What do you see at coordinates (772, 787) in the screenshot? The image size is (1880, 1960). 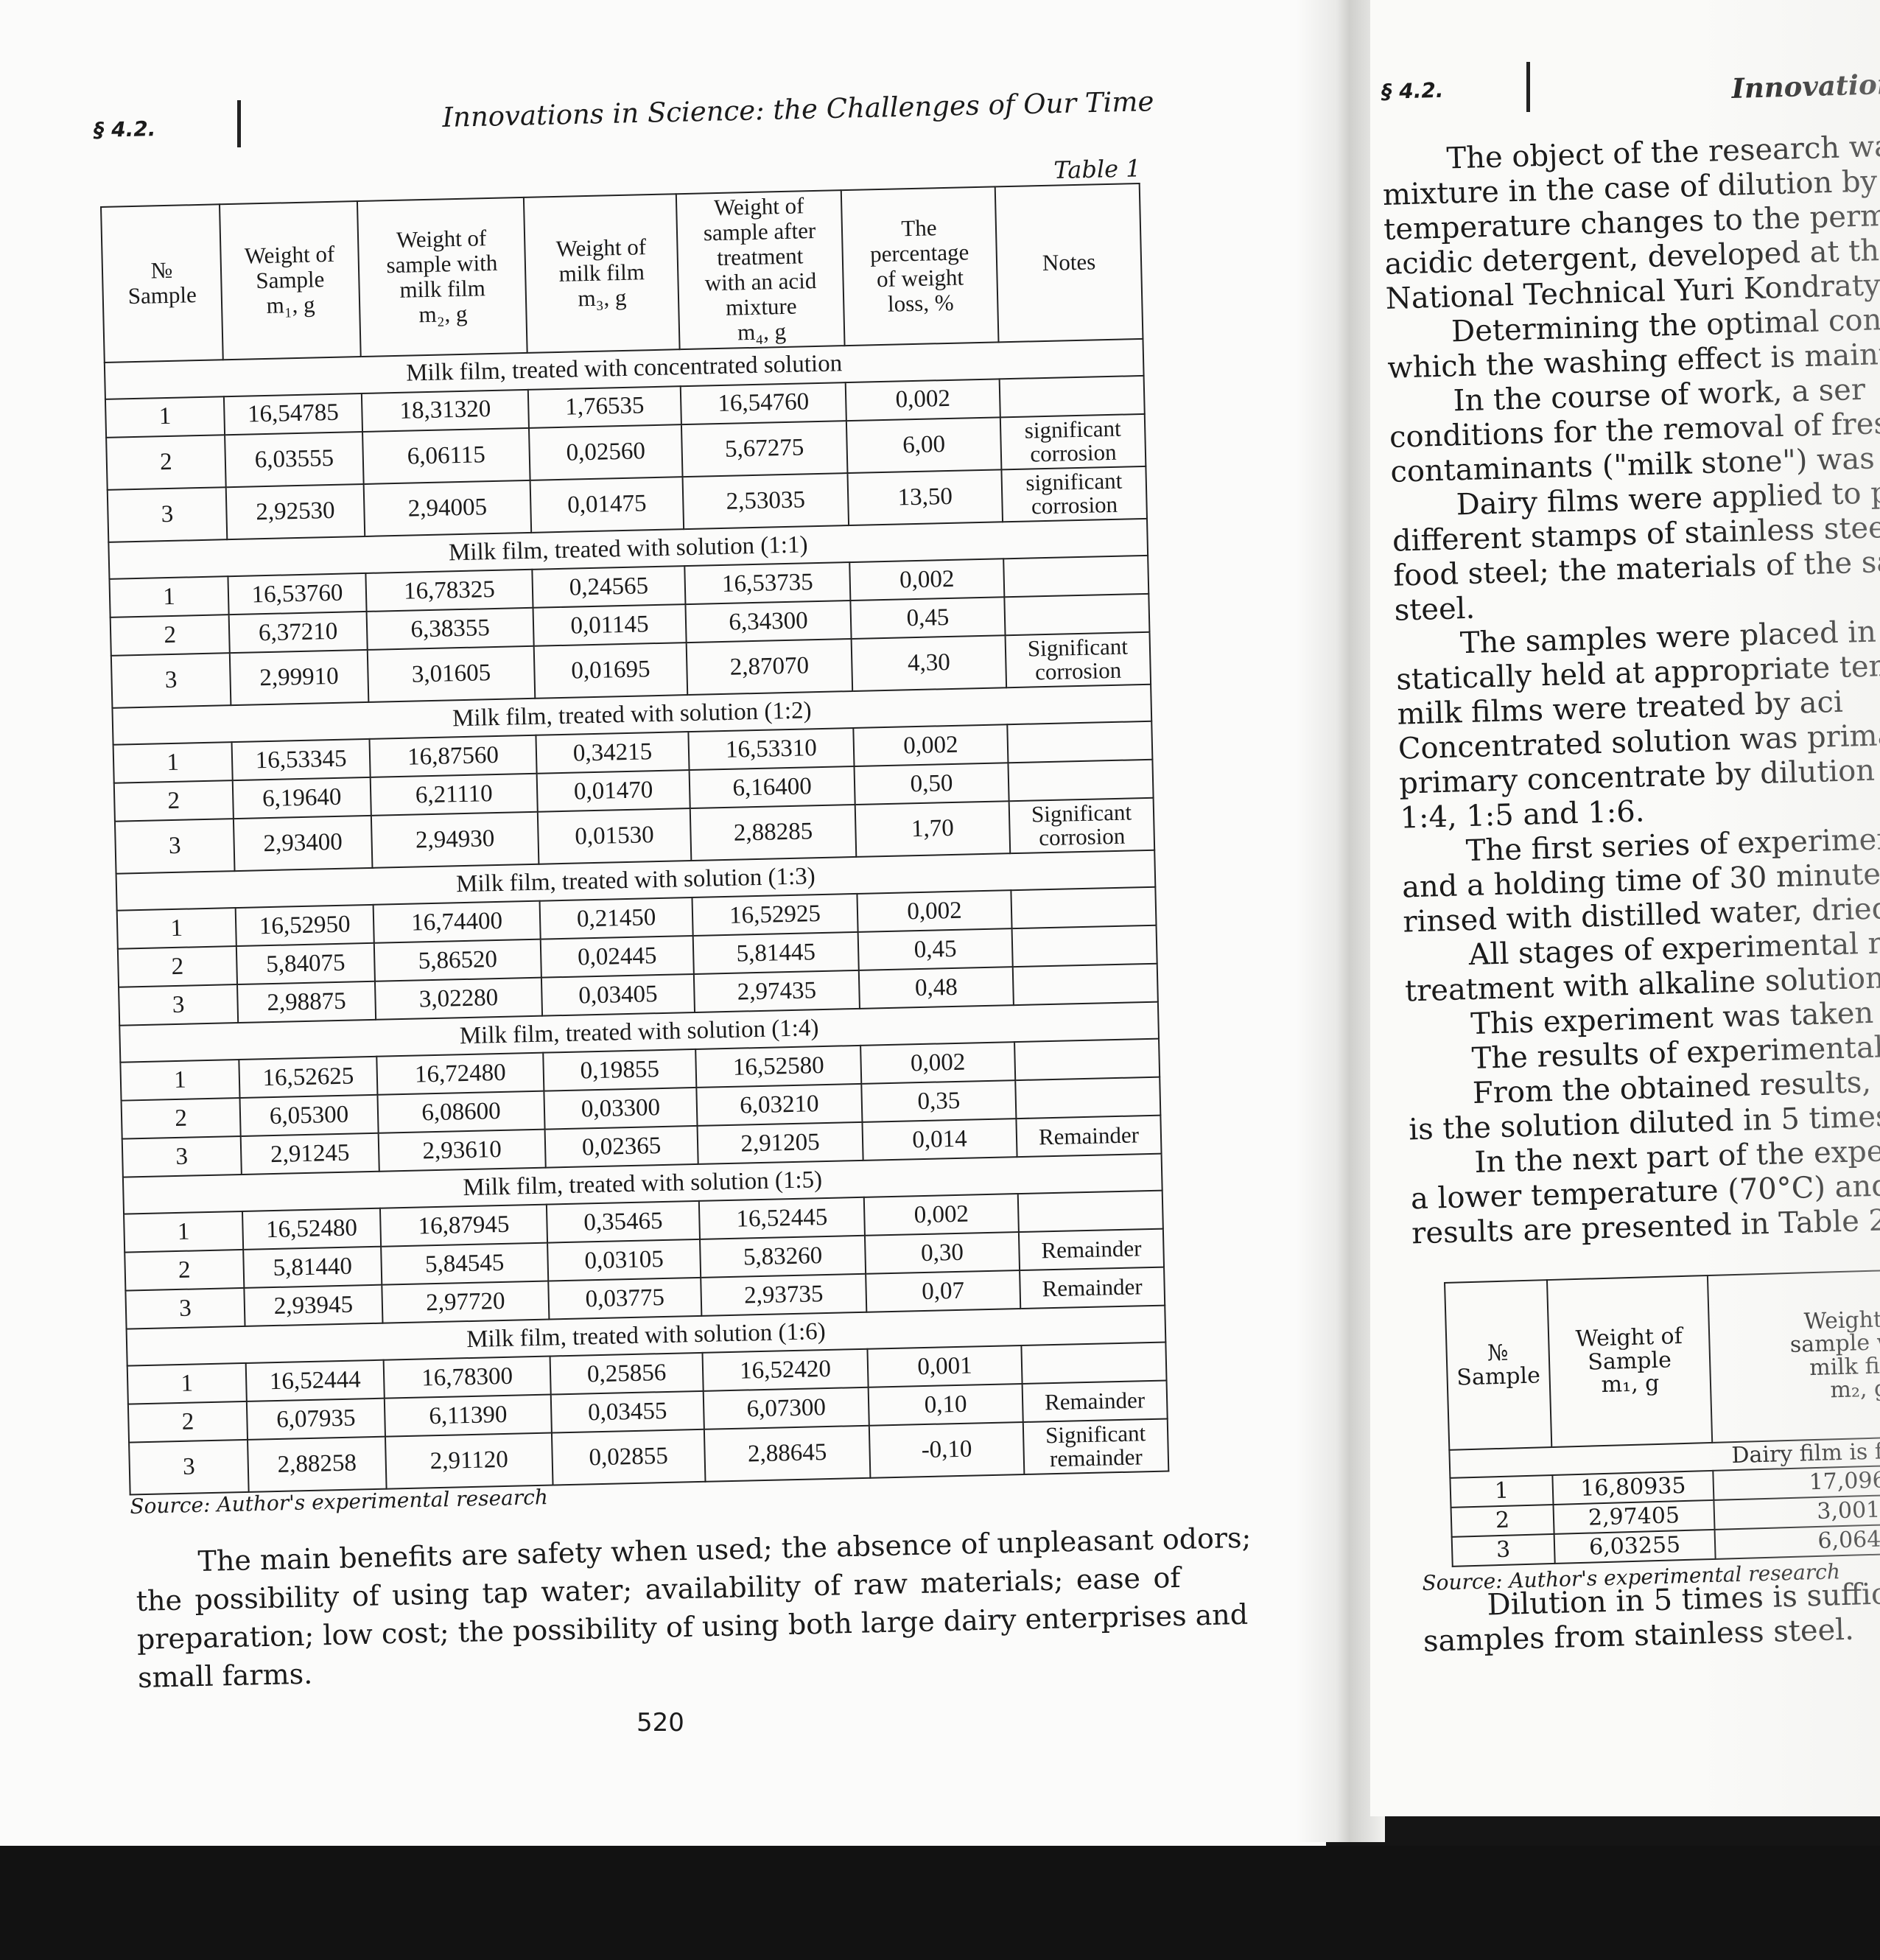 I see `value-cell: 6,16400` at bounding box center [772, 787].